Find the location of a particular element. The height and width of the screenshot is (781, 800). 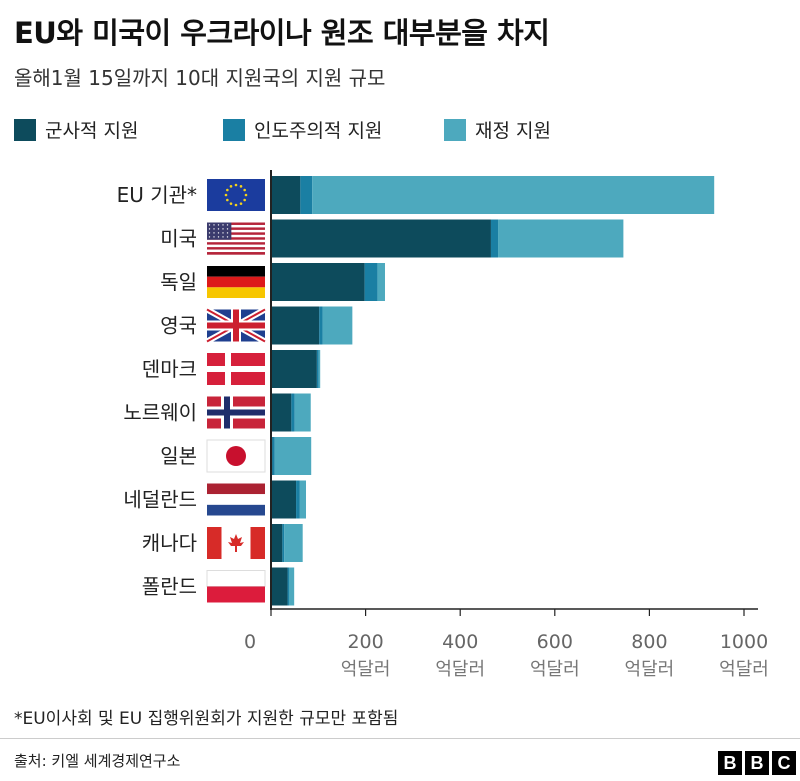

x-tick-label: 600 is located at coordinates (555, 642).